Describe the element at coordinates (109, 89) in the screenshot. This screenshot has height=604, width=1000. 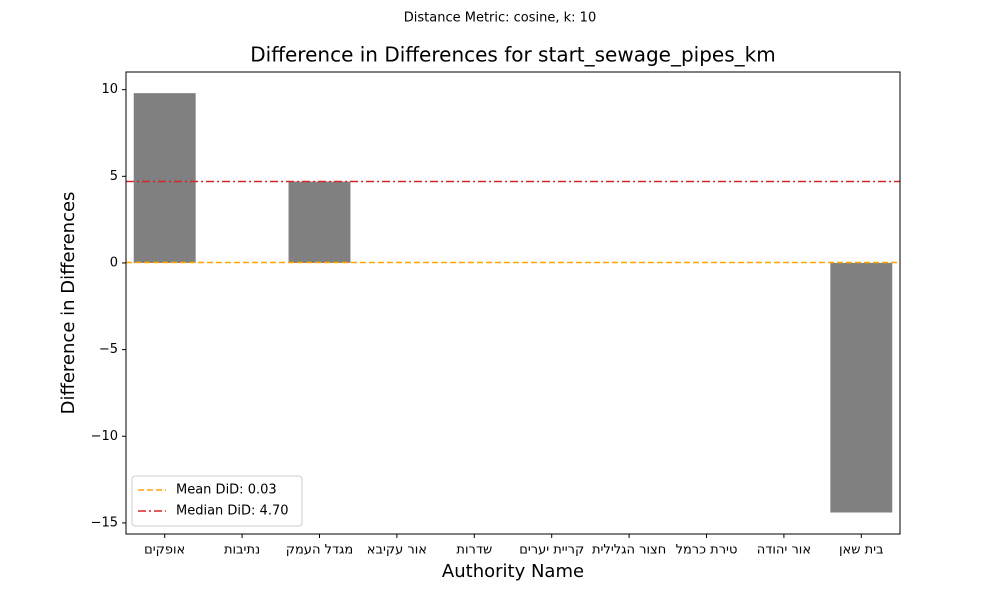
I see `y-tick-label: 10` at that location.